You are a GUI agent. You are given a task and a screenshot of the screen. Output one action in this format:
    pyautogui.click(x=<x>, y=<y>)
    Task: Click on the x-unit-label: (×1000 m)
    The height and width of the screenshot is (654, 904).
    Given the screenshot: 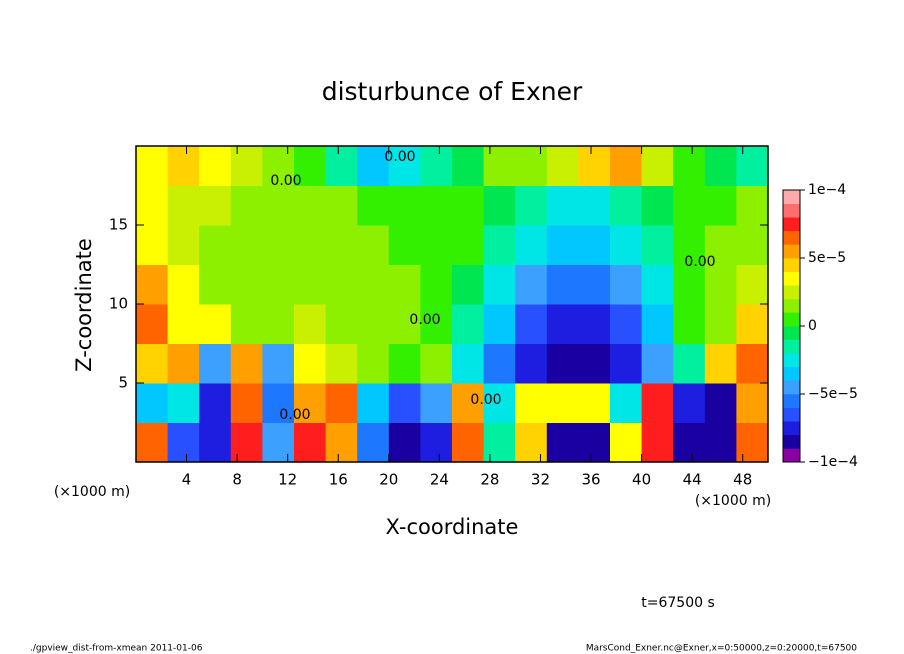 What is the action you would take?
    pyautogui.click(x=733, y=501)
    